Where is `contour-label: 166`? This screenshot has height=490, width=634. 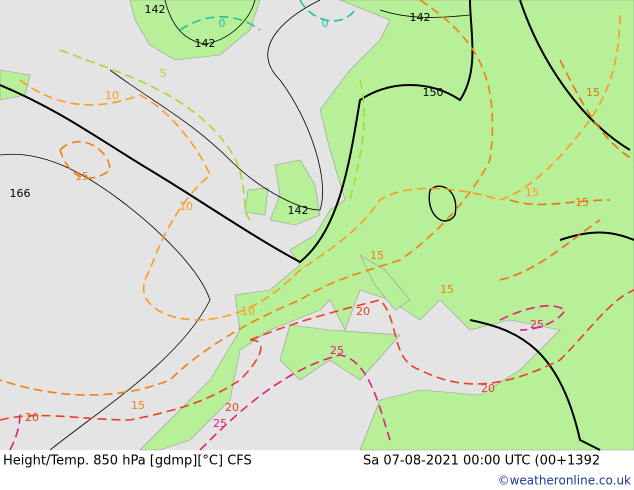 contour-label: 166 is located at coordinates (20, 193).